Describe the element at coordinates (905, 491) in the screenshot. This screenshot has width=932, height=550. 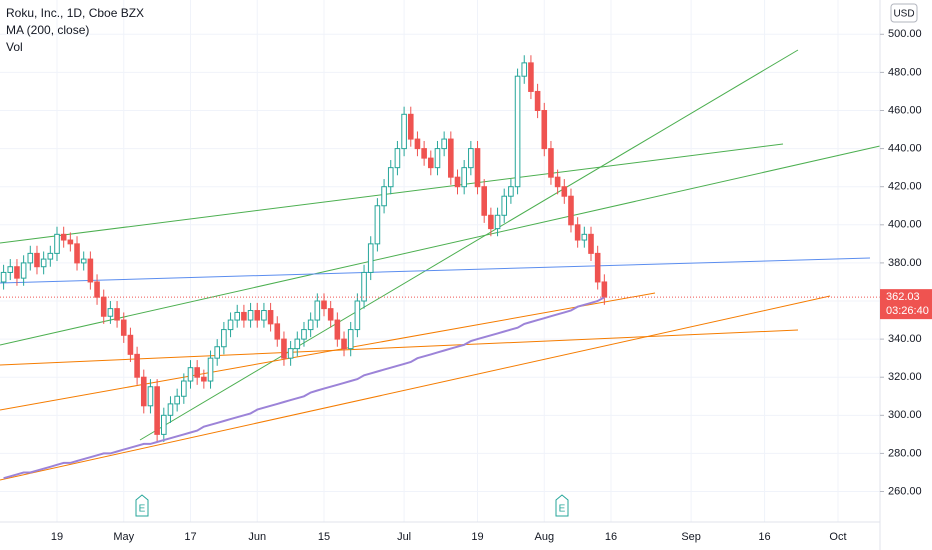
I see `y-tick-label: 260.00` at that location.